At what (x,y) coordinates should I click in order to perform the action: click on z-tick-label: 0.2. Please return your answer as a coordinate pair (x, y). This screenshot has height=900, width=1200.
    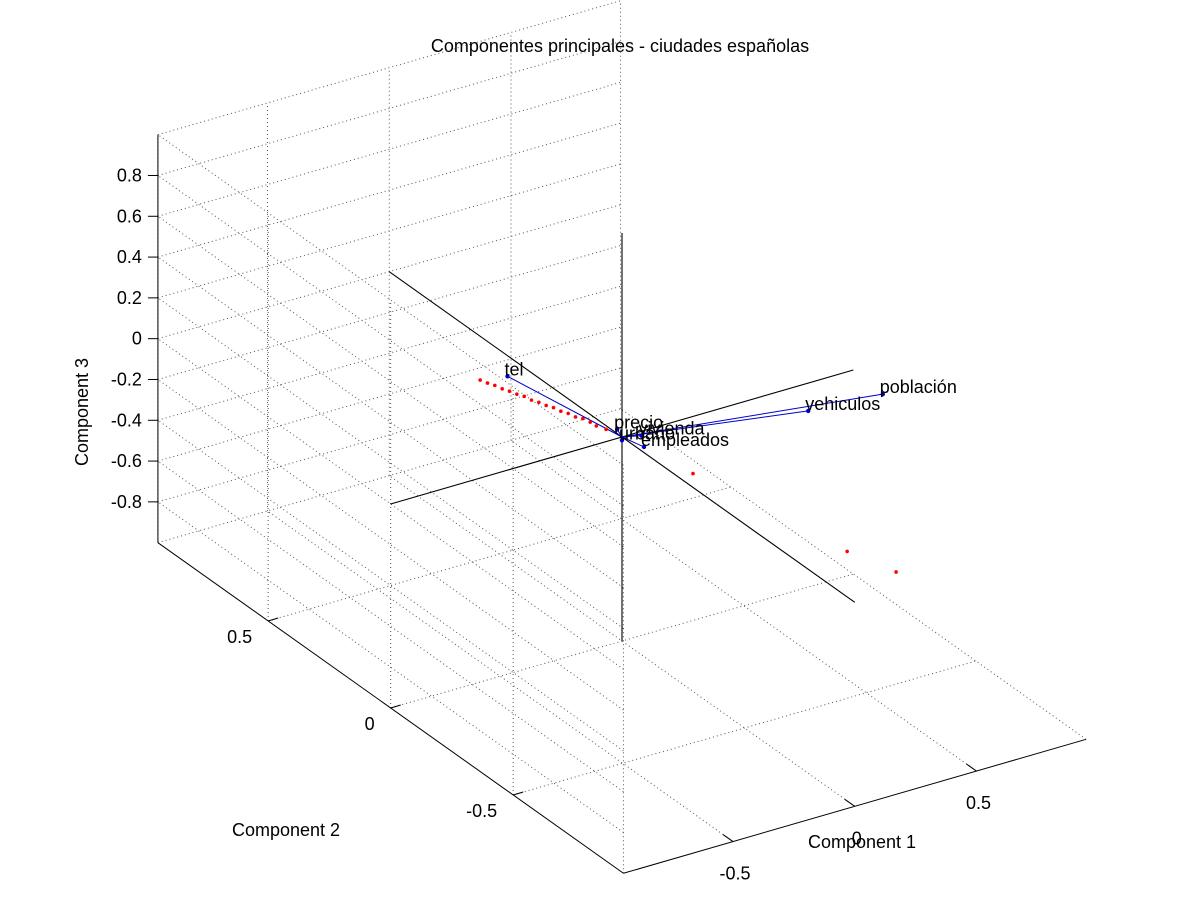
    Looking at the image, I should click on (129, 298).